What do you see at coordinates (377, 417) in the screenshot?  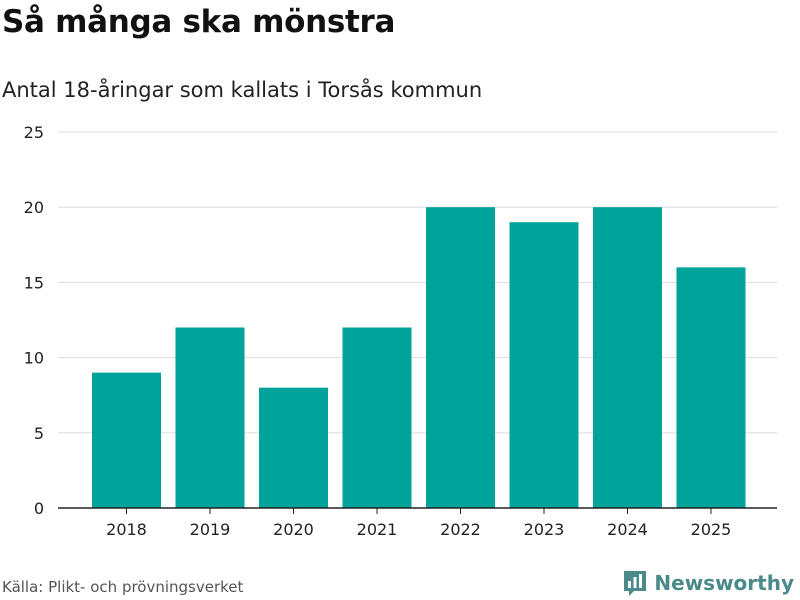 I see `bar-2021` at bounding box center [377, 417].